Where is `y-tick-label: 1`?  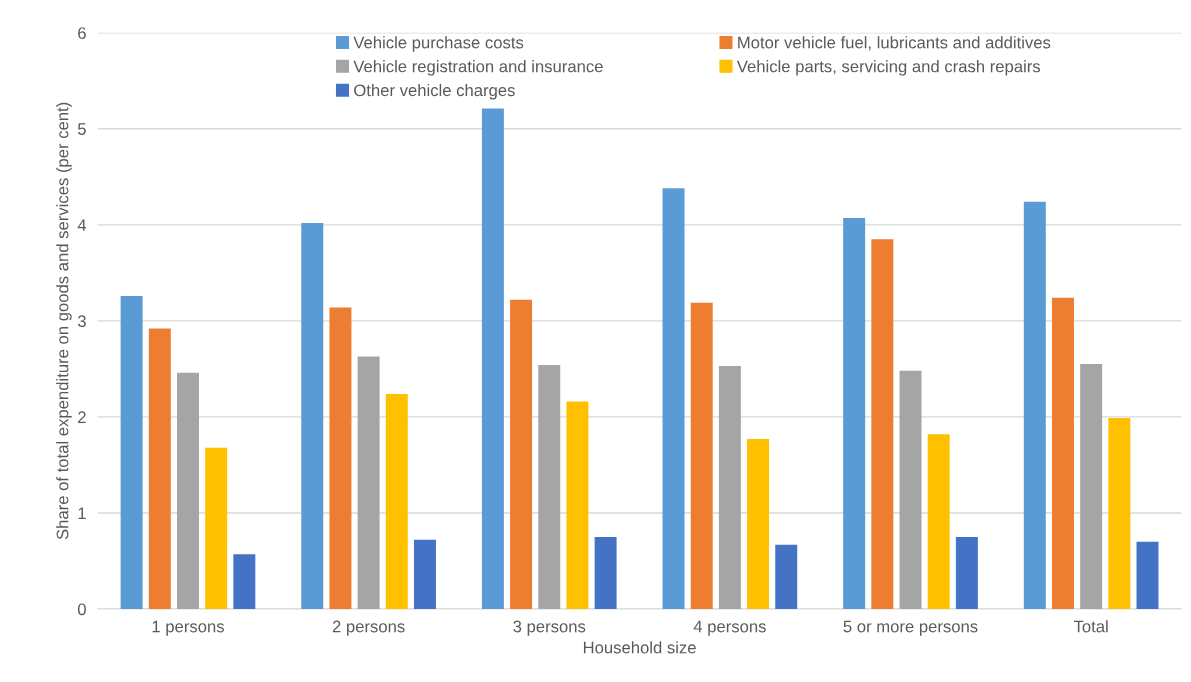 y-tick-label: 1 is located at coordinates (82, 513).